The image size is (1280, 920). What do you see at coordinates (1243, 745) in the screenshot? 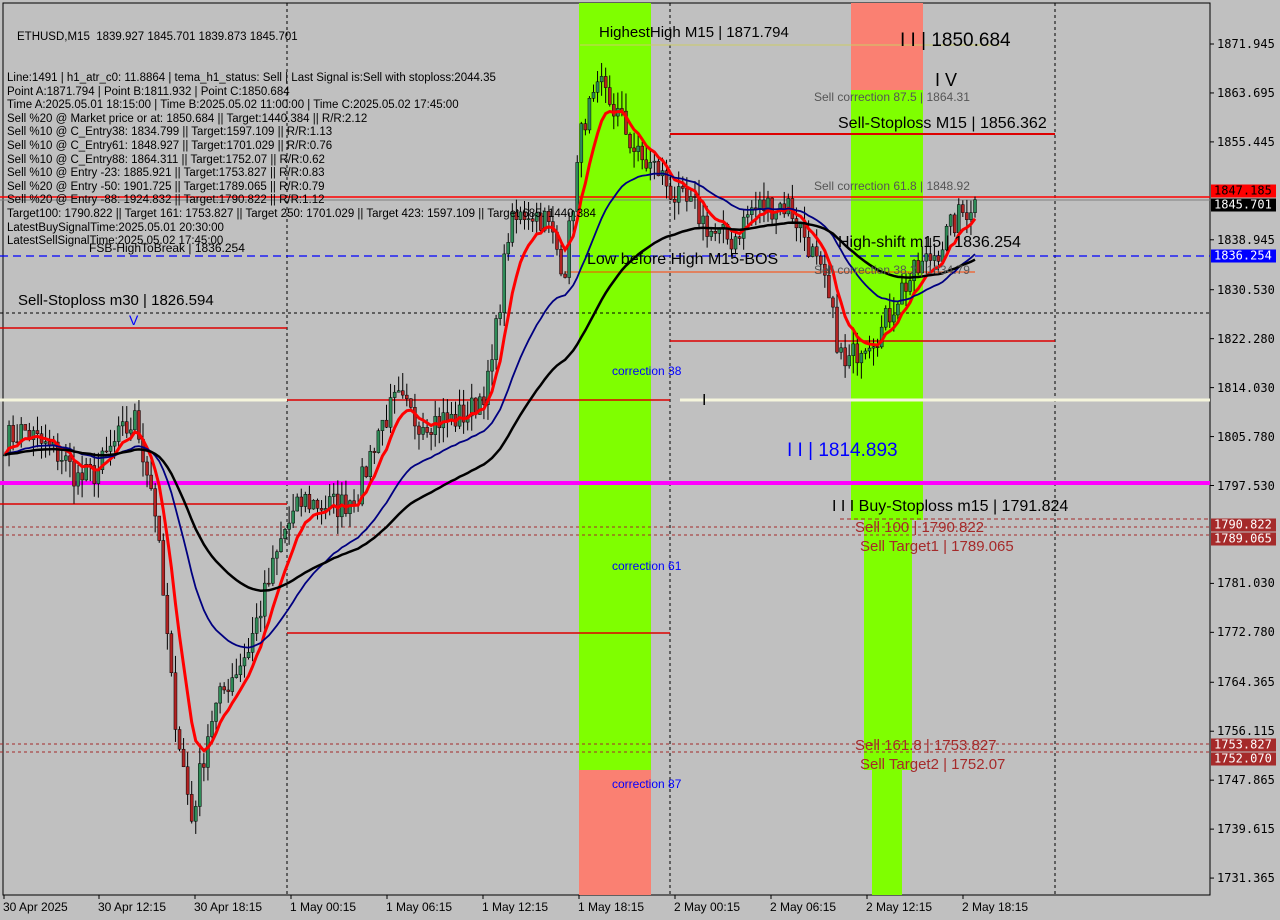
I see `price-tag: 1753.827` at bounding box center [1243, 745].